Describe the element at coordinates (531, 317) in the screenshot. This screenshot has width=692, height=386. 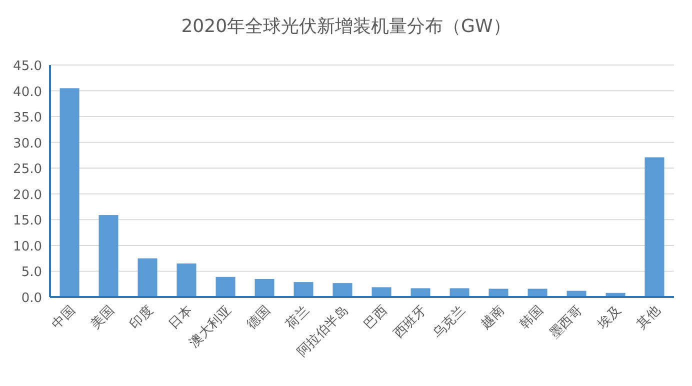
I see `x-tick-label: 韩国` at that location.